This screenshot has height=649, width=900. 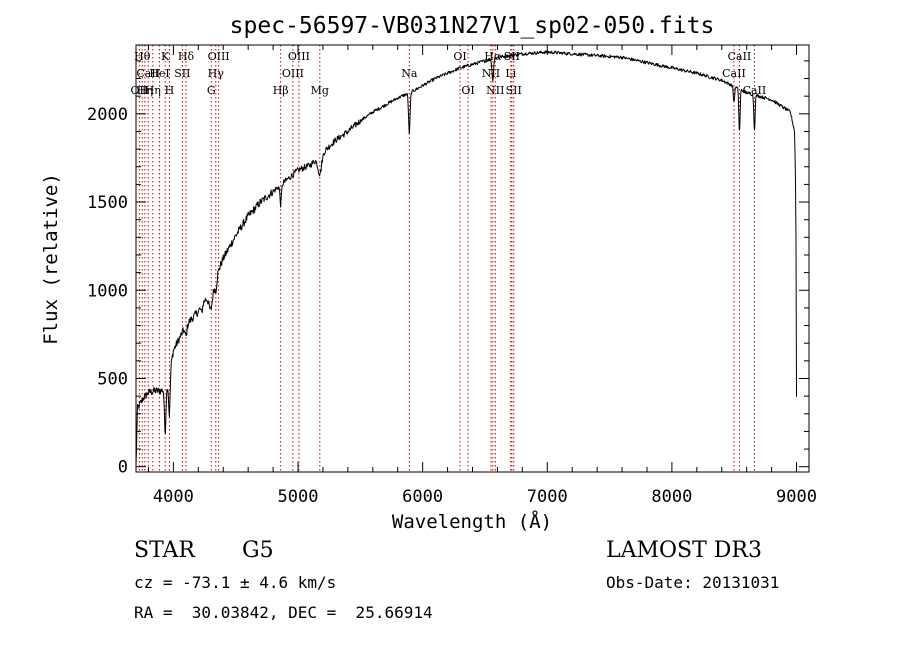 What do you see at coordinates (298, 497) in the screenshot?
I see `x-tick-label-5000: 5000` at bounding box center [298, 497].